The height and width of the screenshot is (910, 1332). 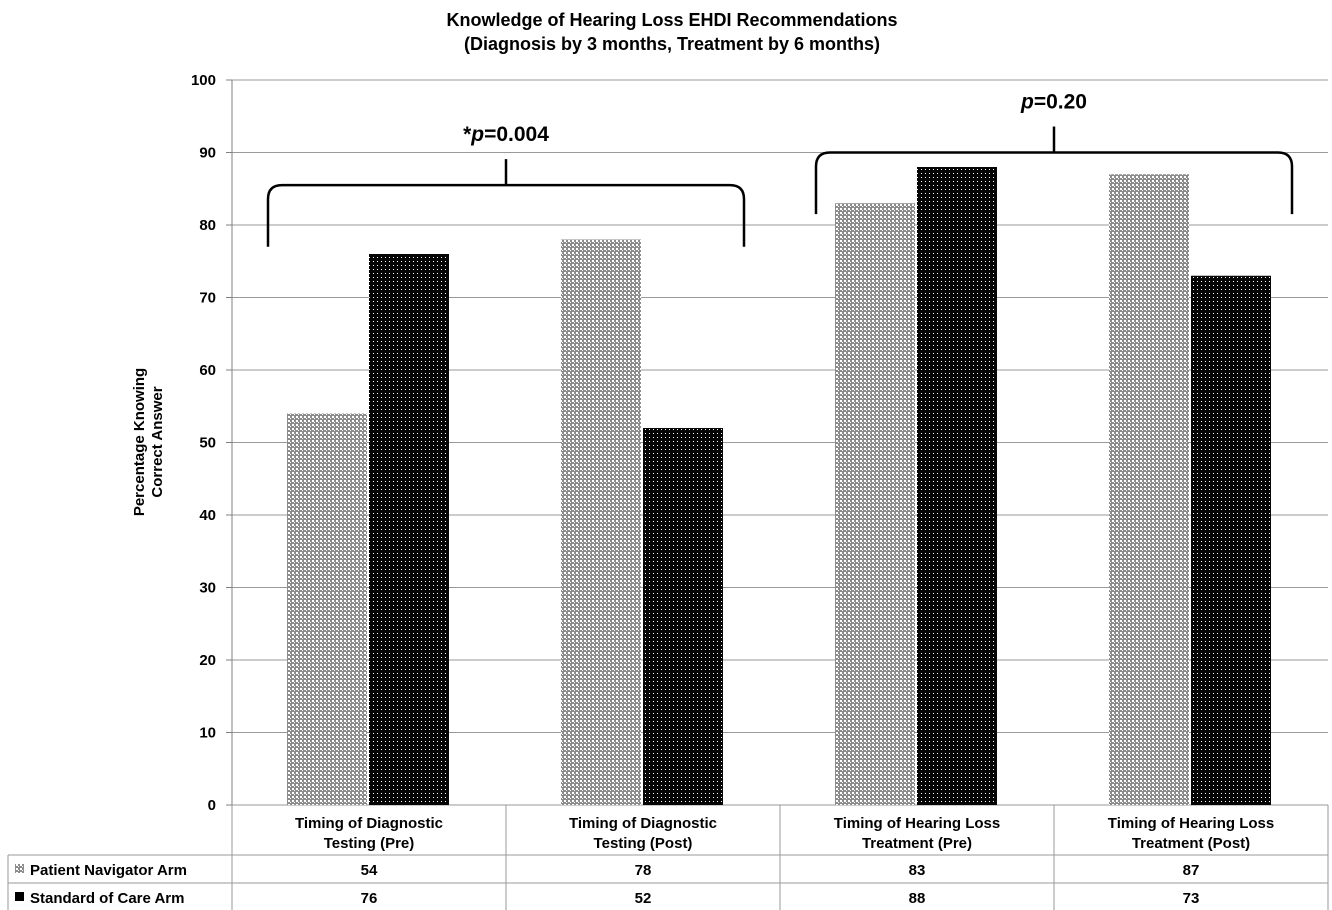 What do you see at coordinates (207, 588) in the screenshot?
I see `y-tick-label: 30` at bounding box center [207, 588].